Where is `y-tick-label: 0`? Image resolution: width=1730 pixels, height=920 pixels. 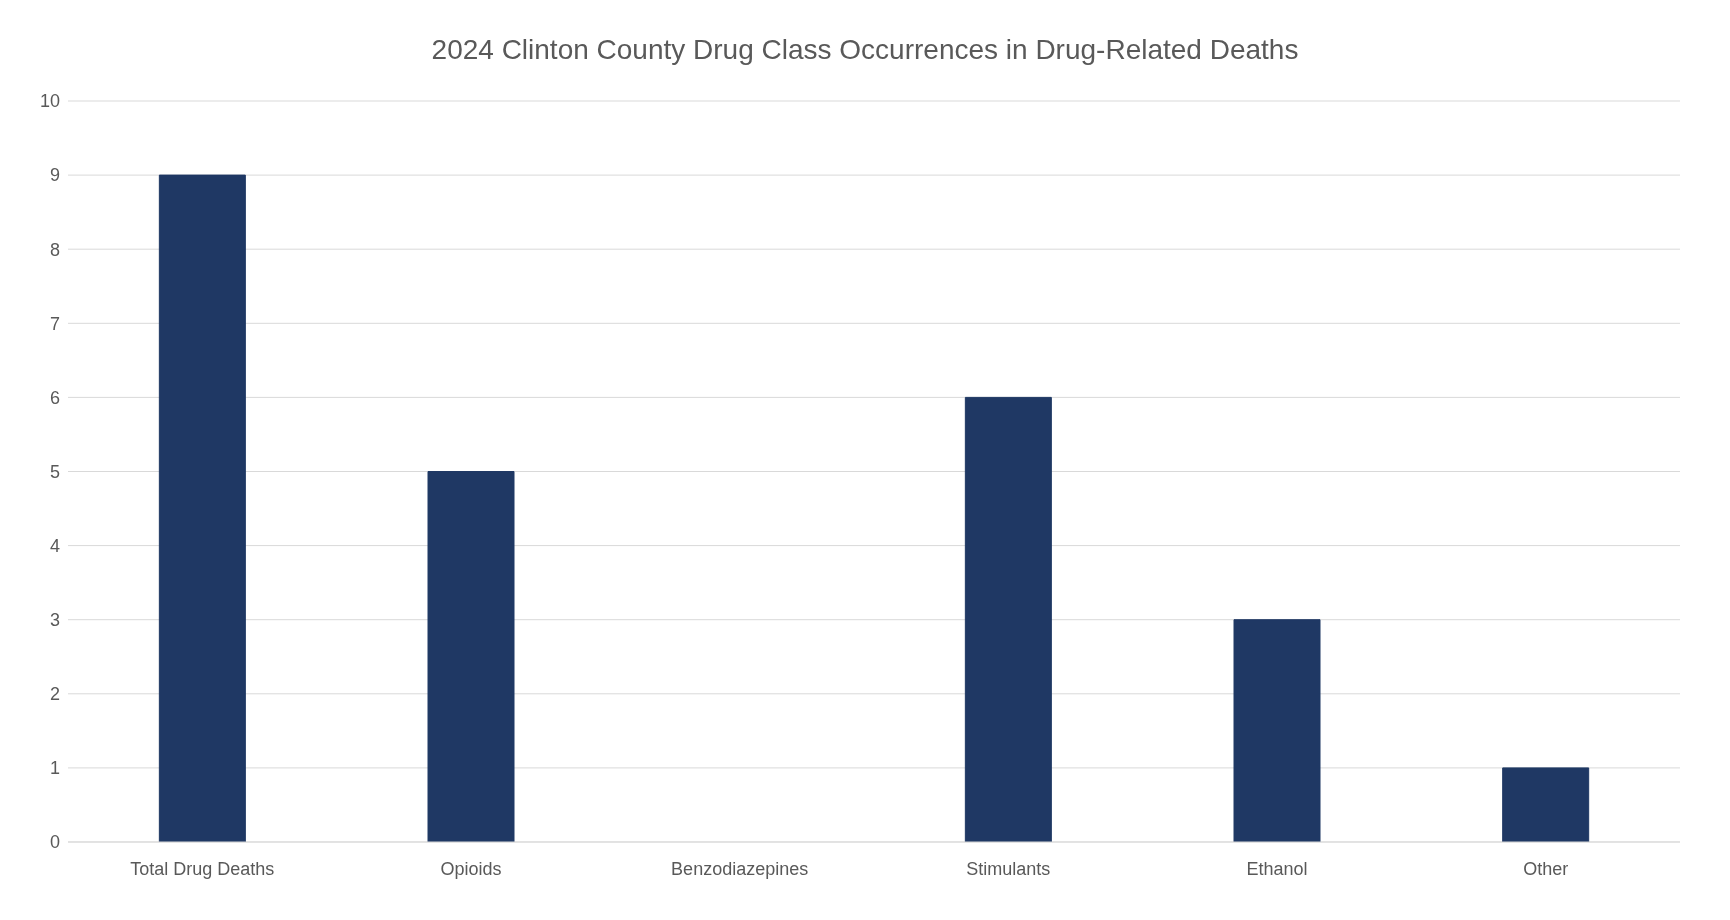 y-tick-label: 0 is located at coordinates (54, 842).